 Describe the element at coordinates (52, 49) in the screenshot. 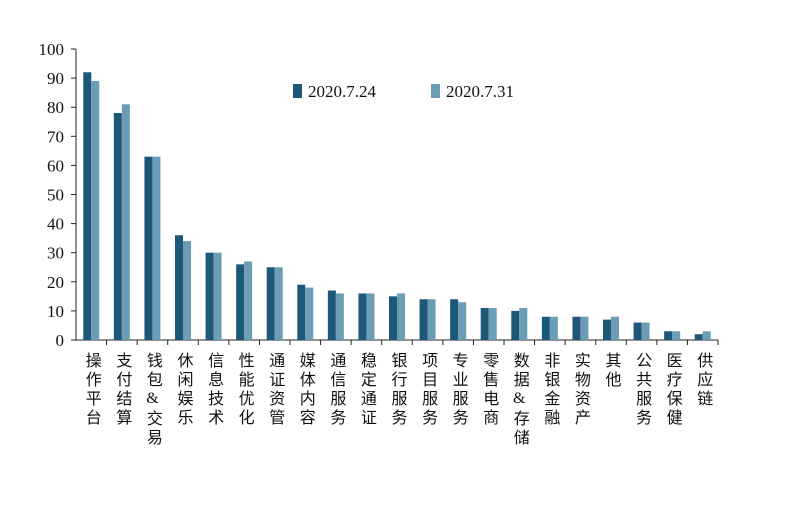

I see `y-tick-label: 100` at that location.